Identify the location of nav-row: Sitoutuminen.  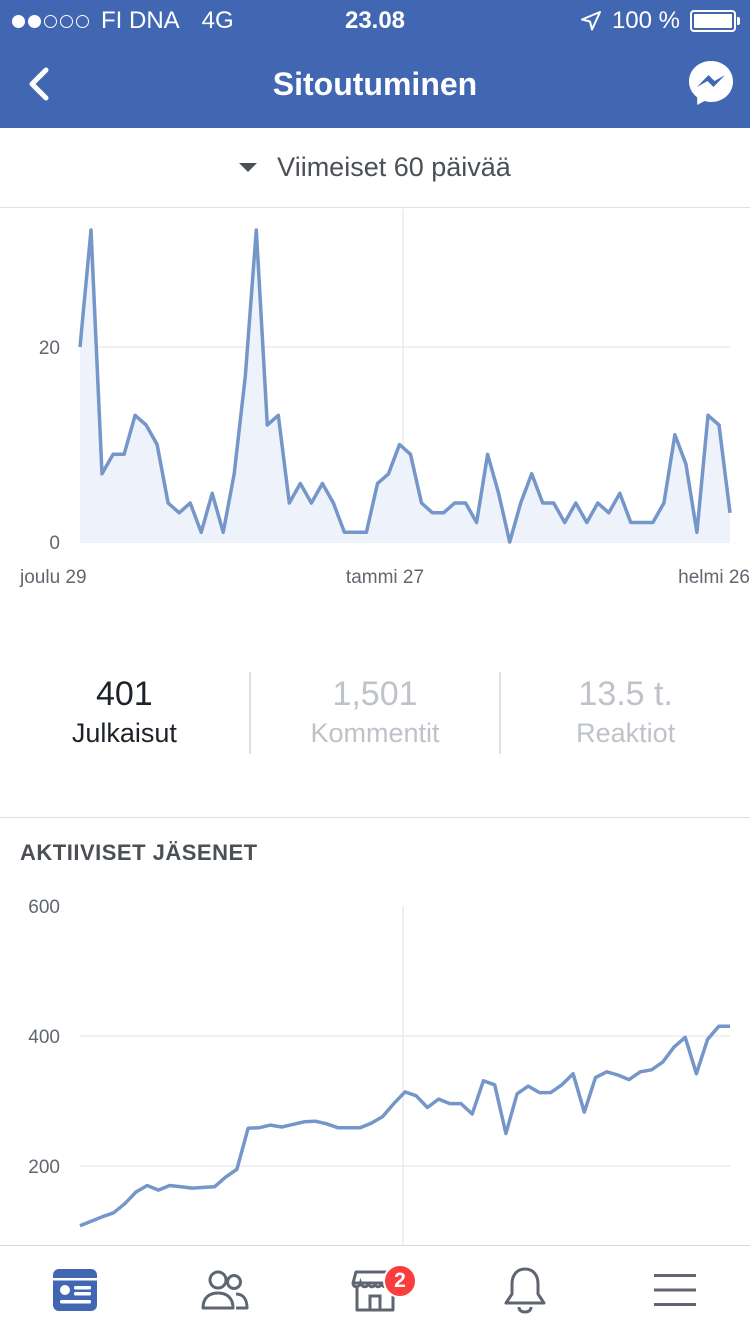
(375, 84).